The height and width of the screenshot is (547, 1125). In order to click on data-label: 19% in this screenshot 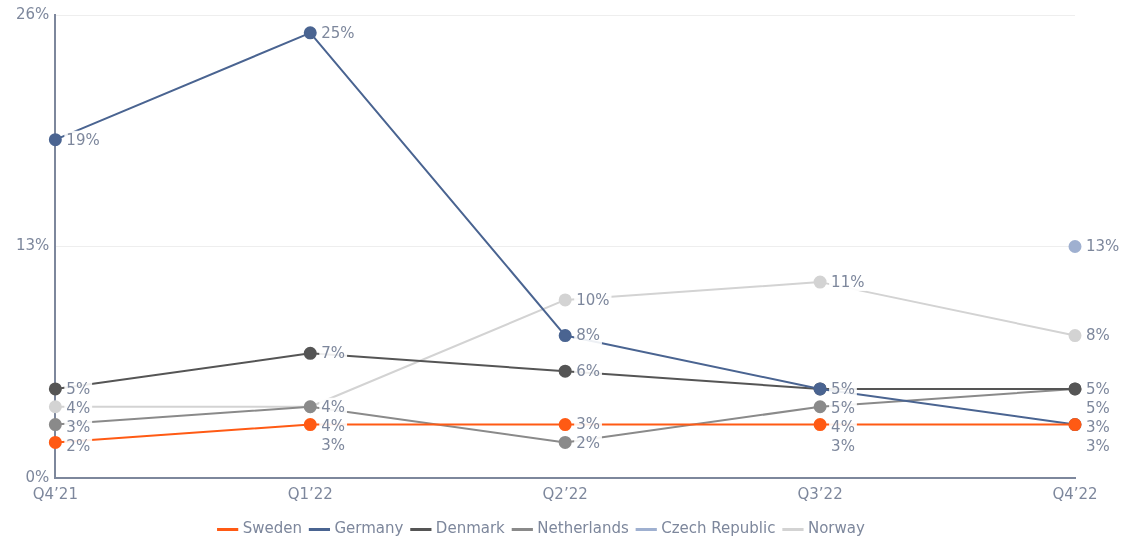, I will do `click(83, 139)`.